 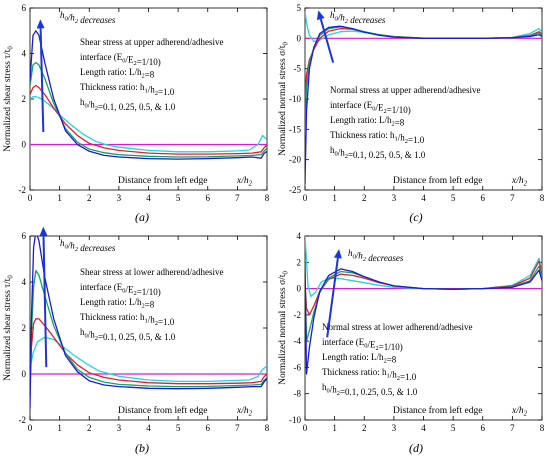 I want to click on series-line-h025, so click(x=148, y=333).